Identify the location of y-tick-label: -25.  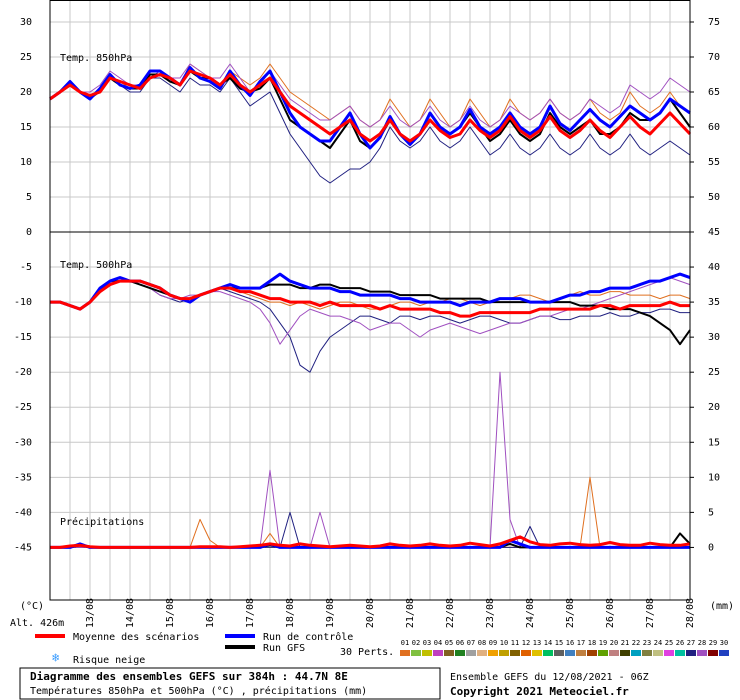
(23, 407).